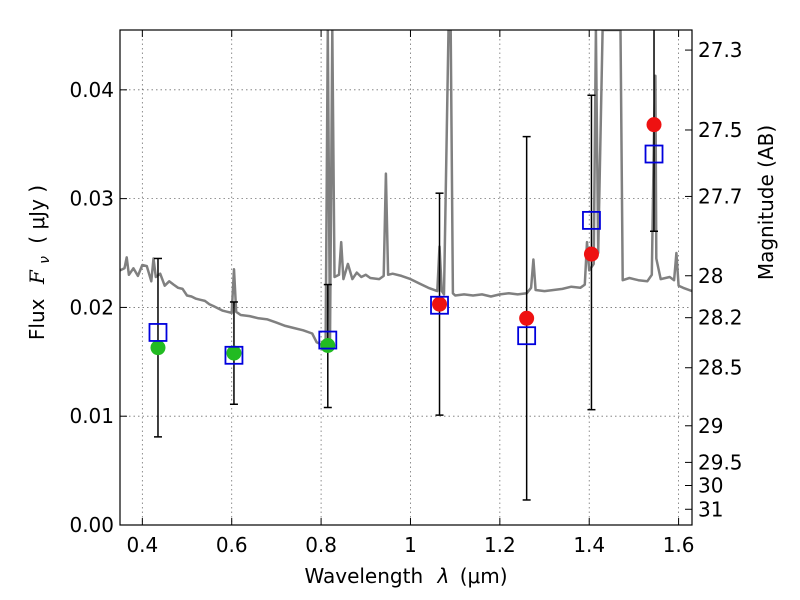 The image size is (800, 600). I want to click on y2-tick-label: 28, so click(710, 276).